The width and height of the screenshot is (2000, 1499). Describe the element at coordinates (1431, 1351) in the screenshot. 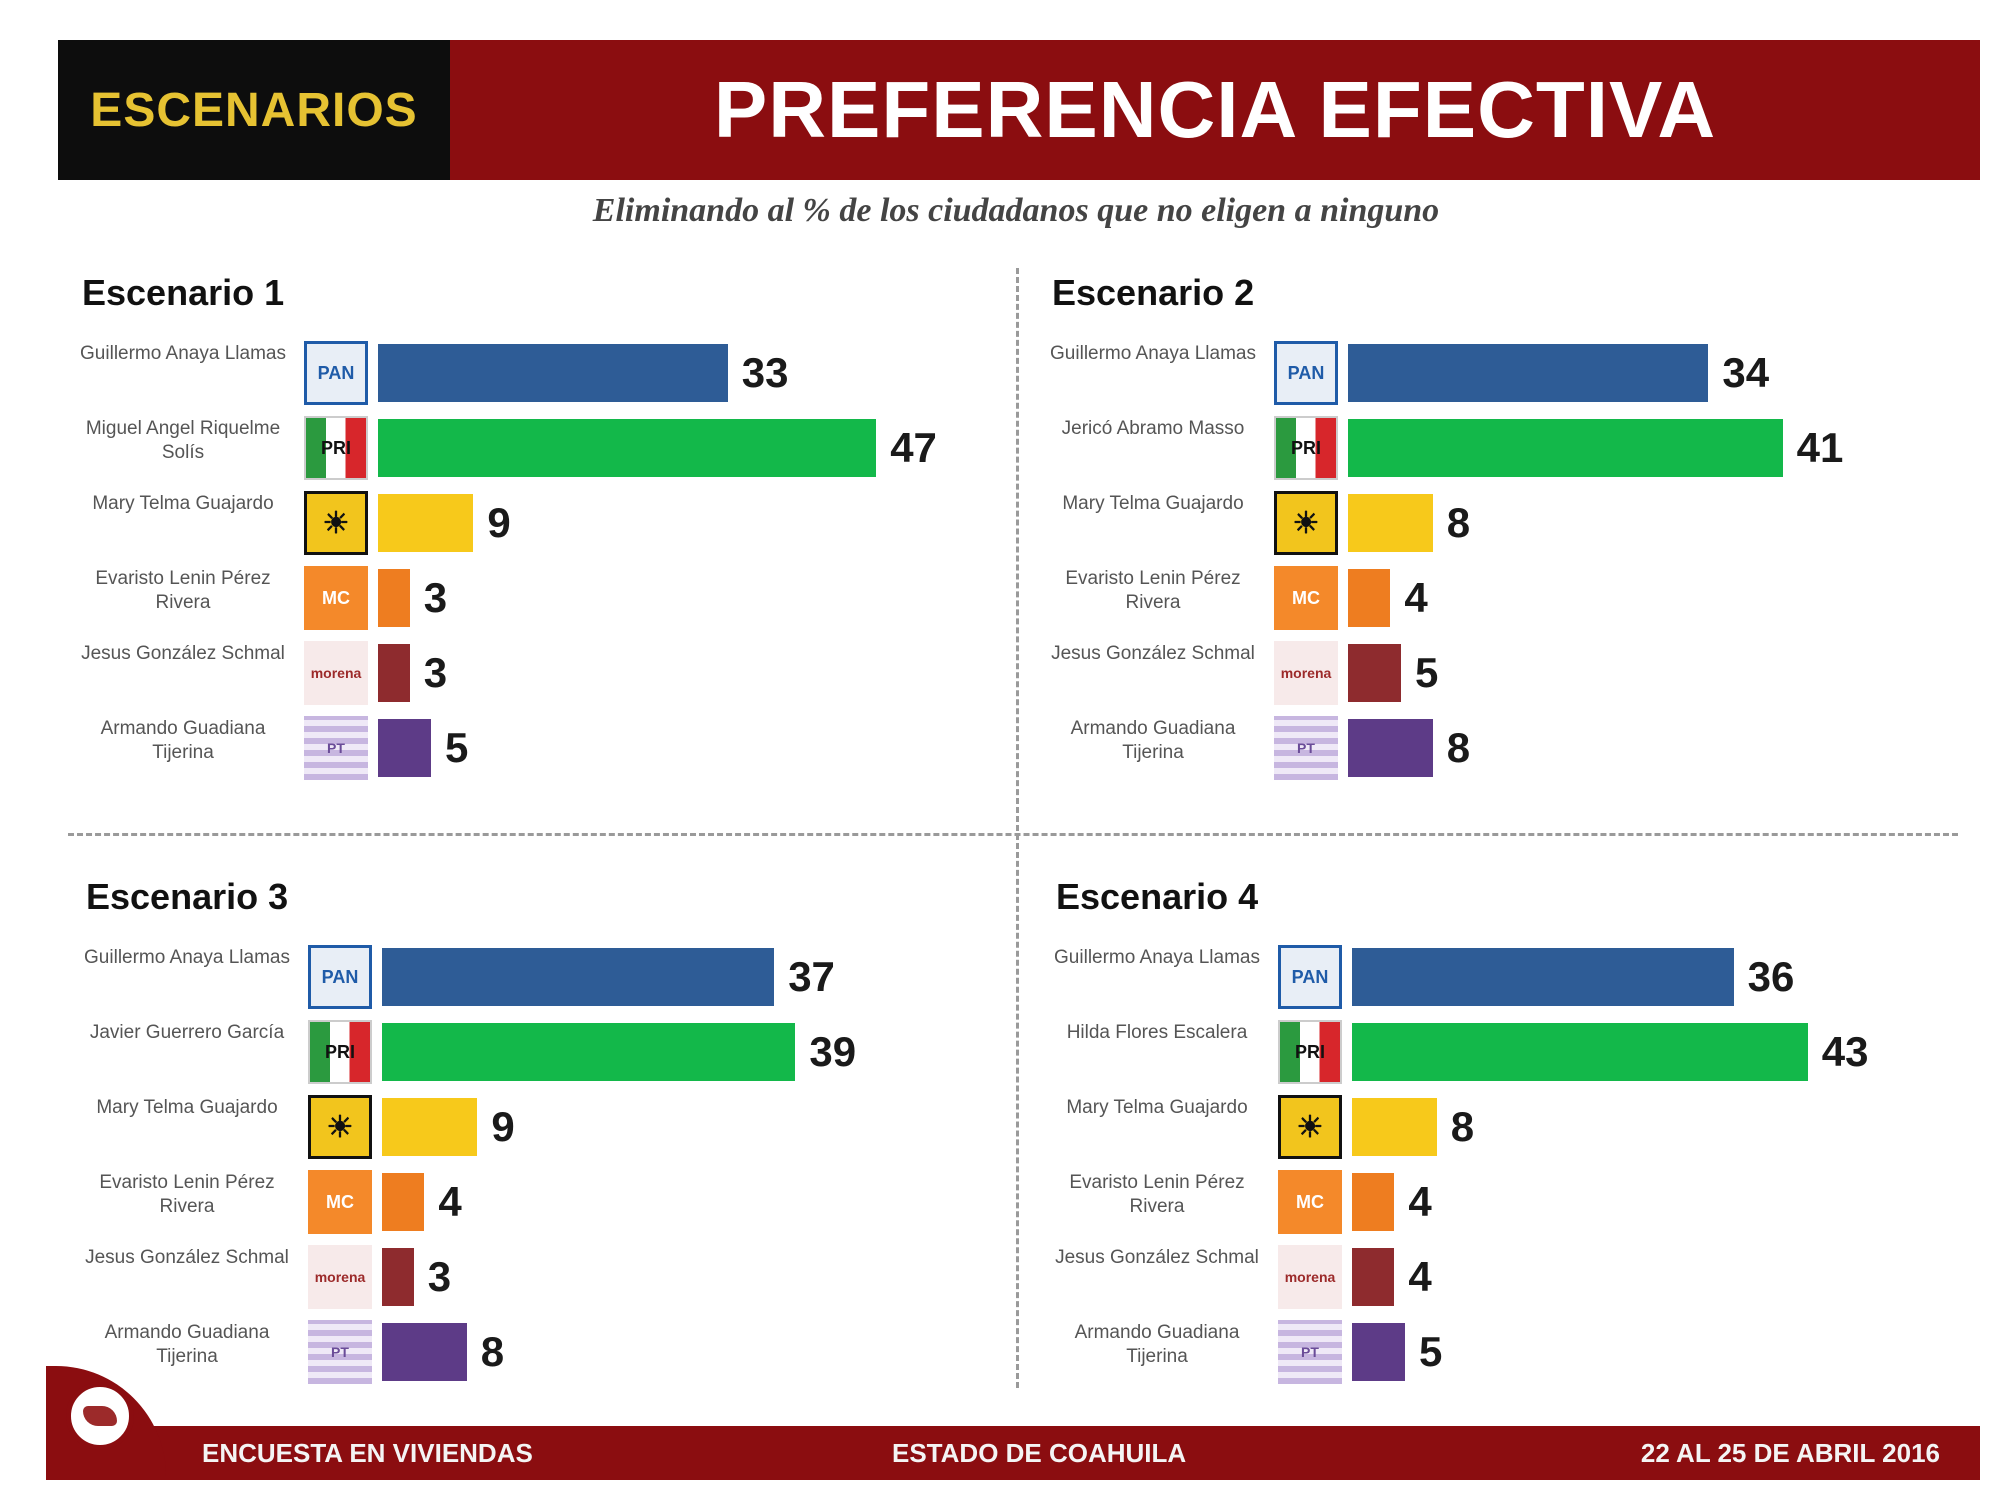

I see `bar-value-label: 5` at that location.